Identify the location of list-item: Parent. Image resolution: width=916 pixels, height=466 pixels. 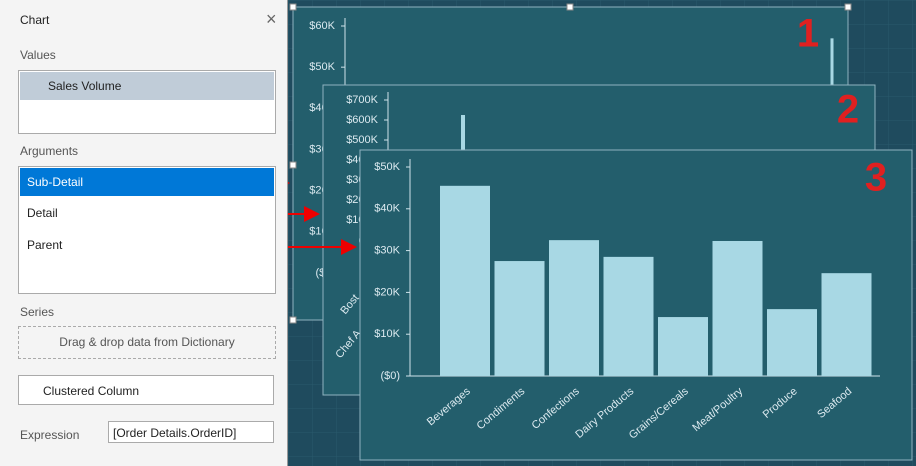
(45, 245).